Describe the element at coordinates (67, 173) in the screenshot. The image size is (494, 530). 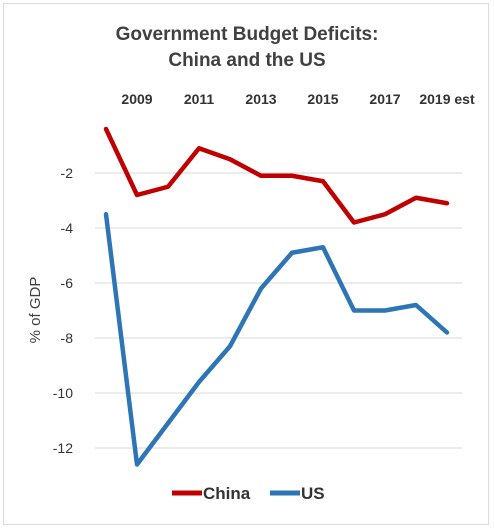
I see `y-tick-label: -2` at that location.